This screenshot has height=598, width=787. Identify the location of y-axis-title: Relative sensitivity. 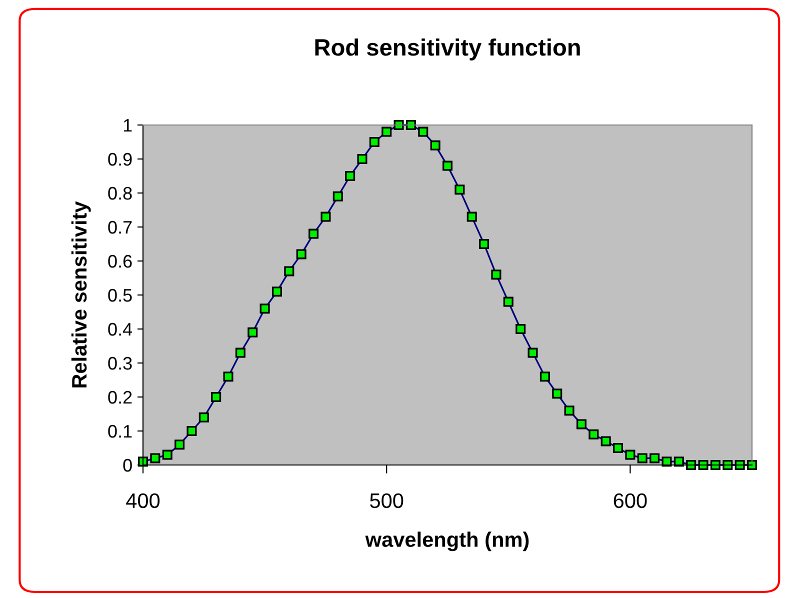
(81, 294).